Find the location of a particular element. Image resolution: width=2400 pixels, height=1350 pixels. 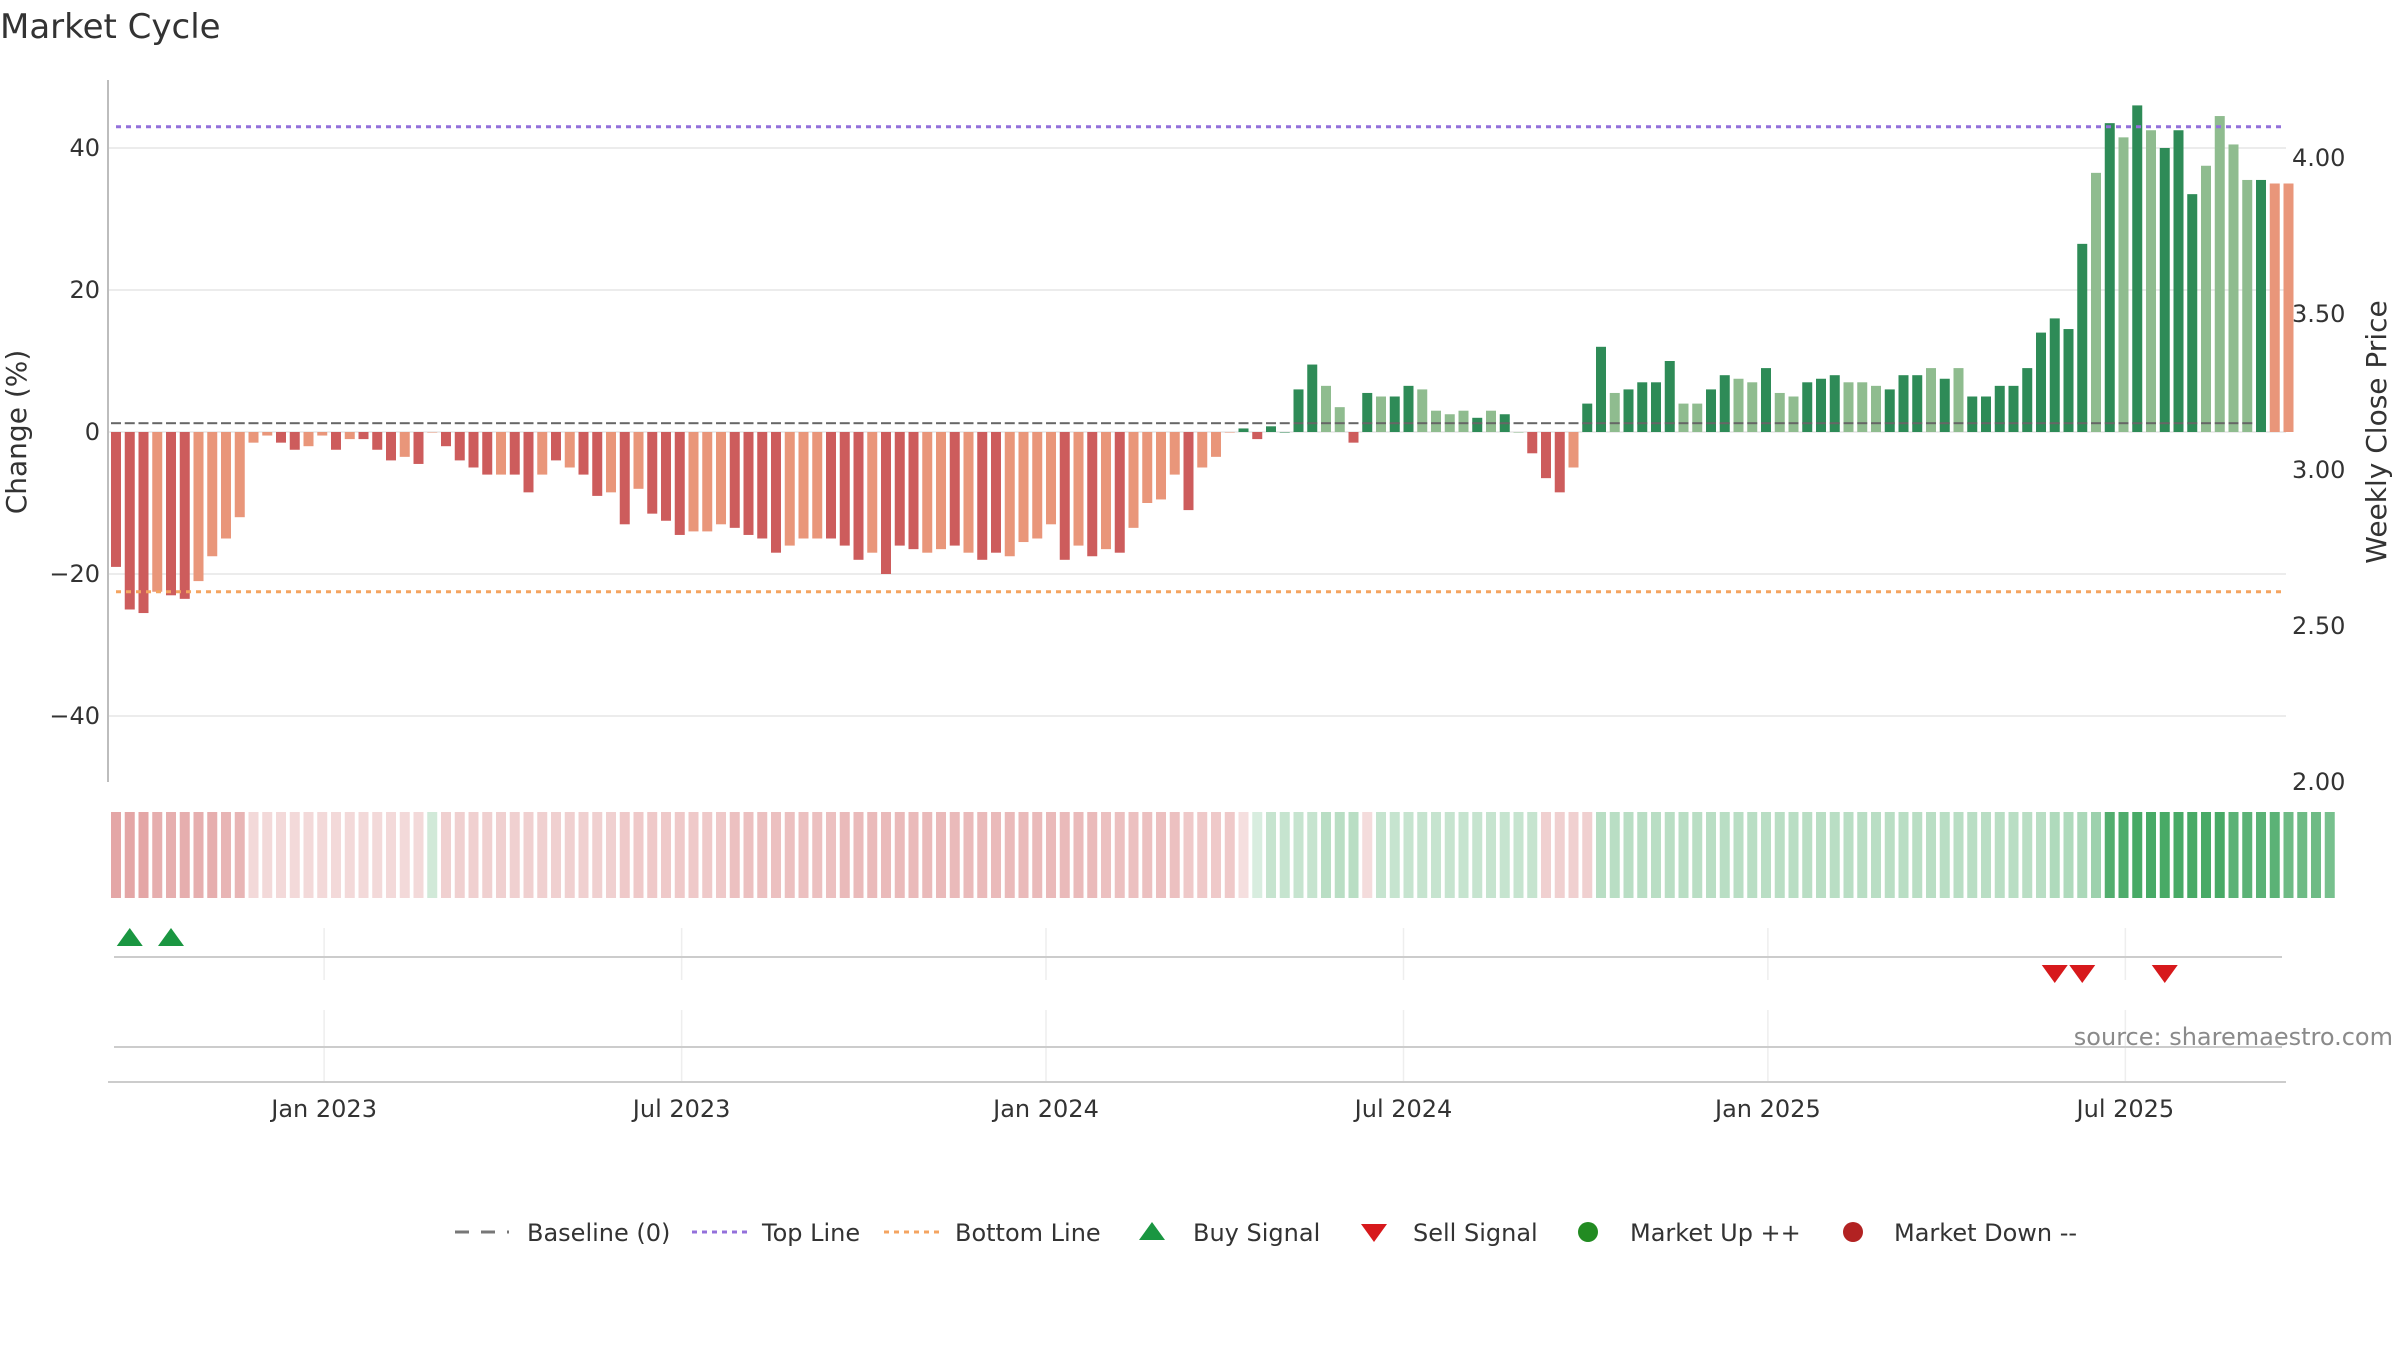

left-tick-label: 40 is located at coordinates (84, 148).